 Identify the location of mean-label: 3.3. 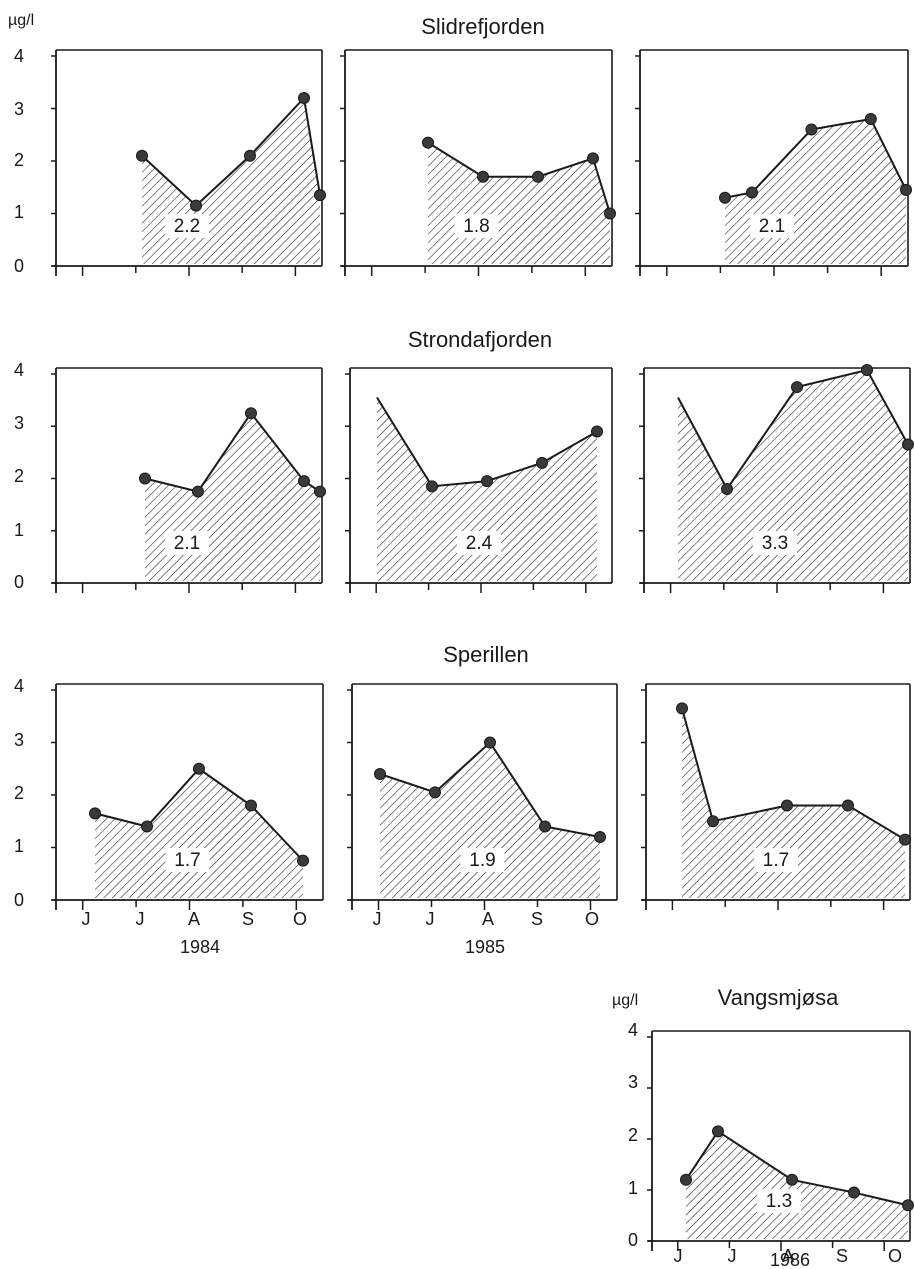
(775, 543).